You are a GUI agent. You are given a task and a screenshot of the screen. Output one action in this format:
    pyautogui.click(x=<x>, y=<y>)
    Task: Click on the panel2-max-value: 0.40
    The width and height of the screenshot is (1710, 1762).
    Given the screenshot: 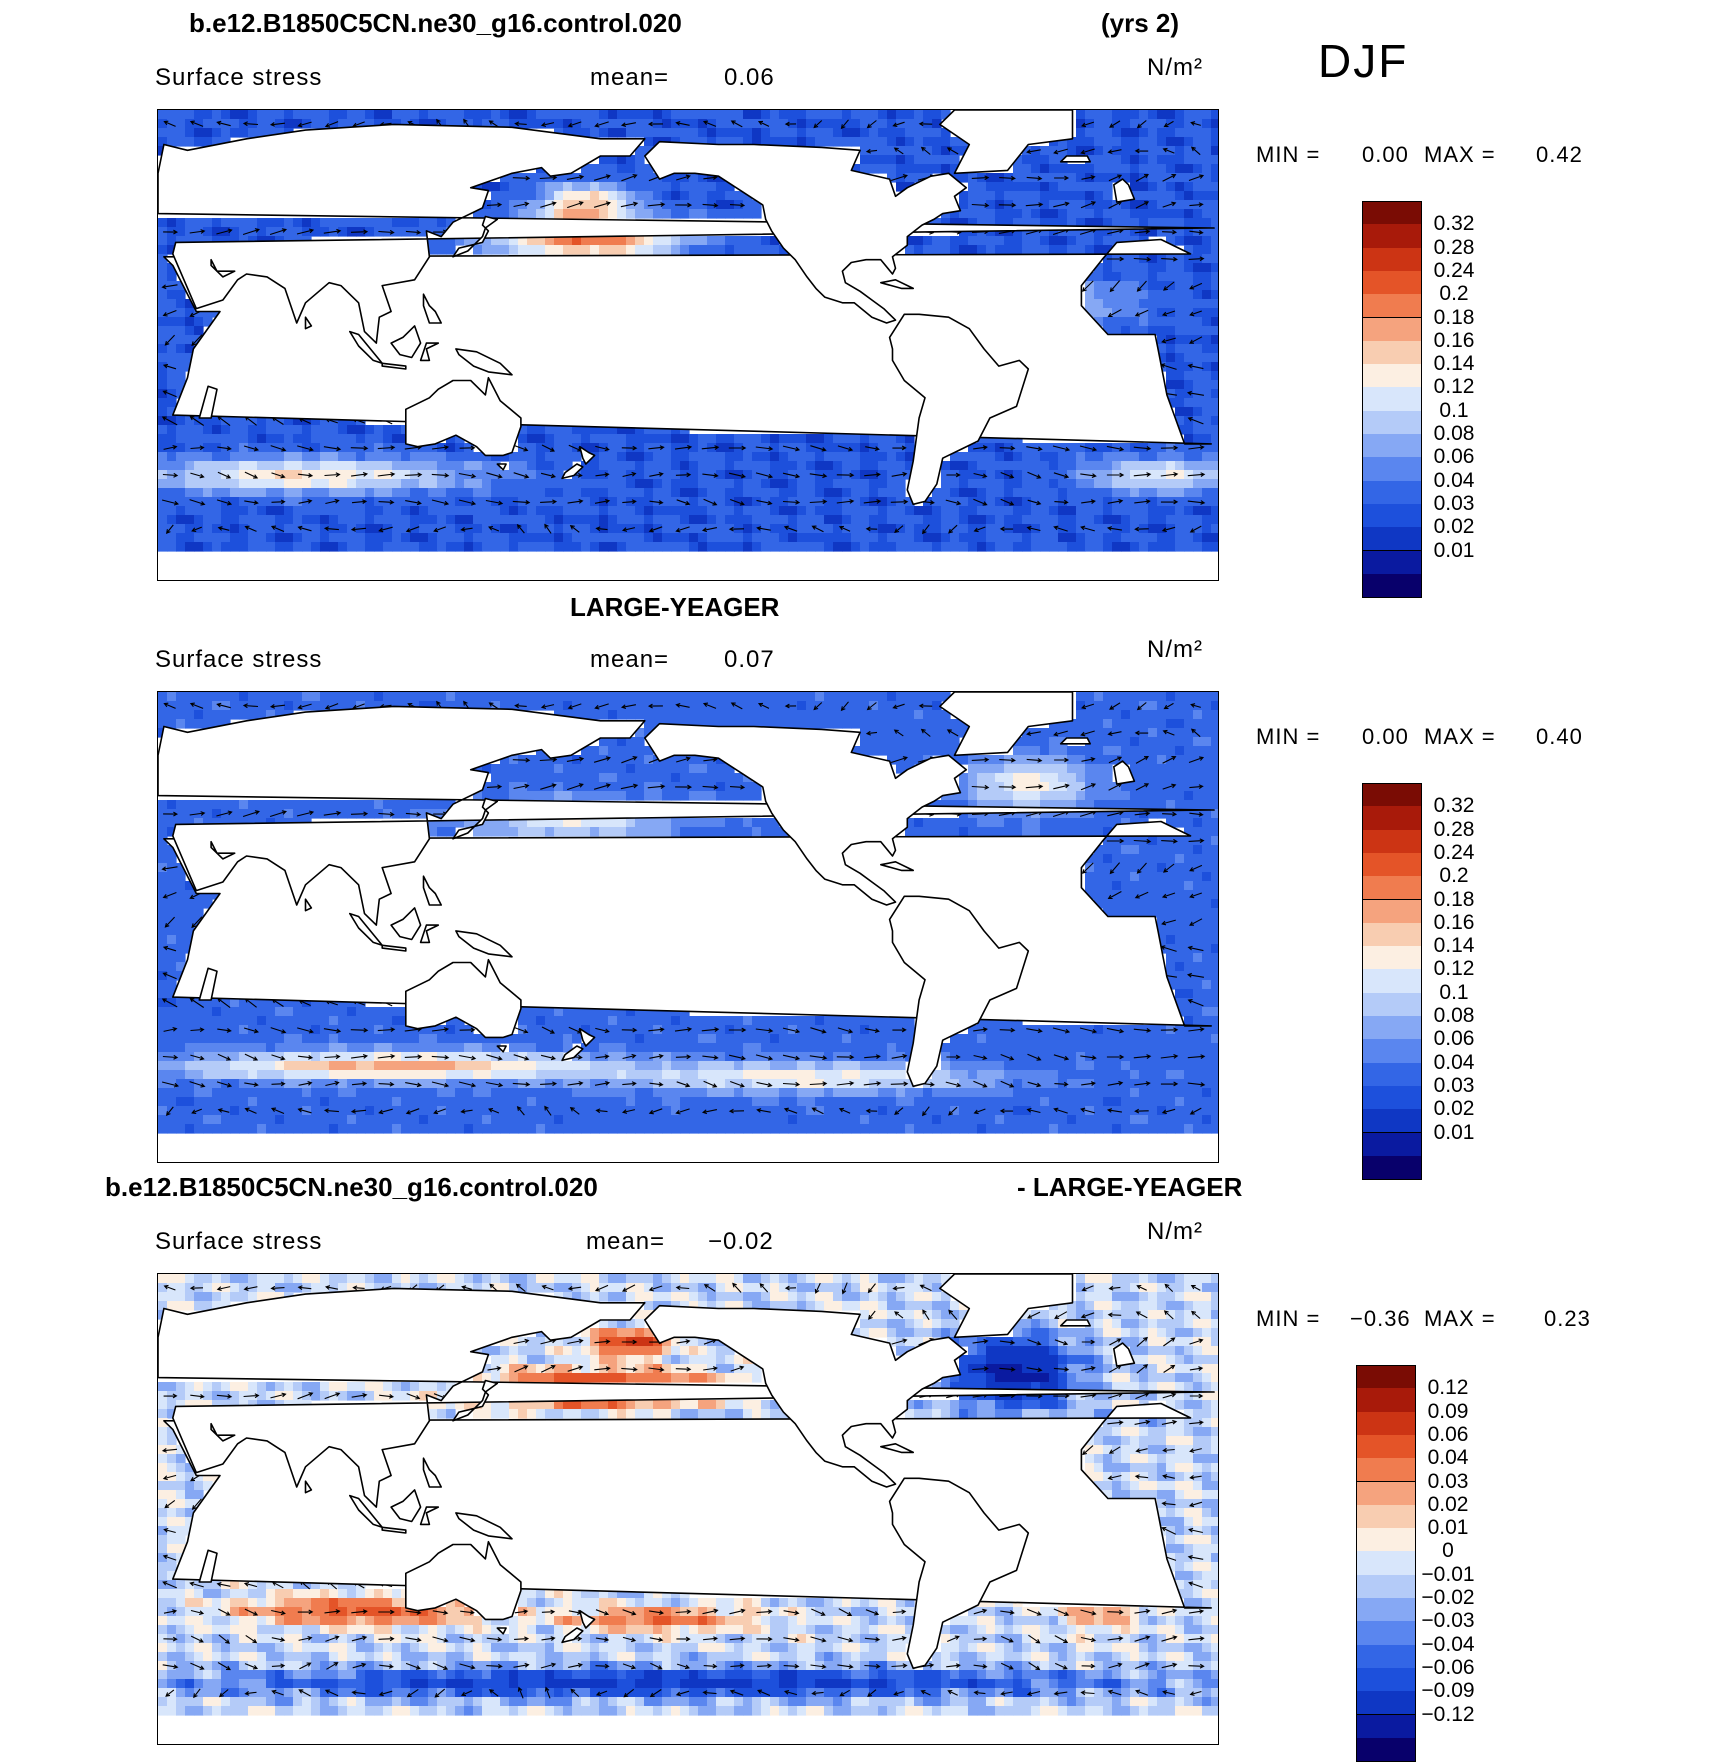 What is the action you would take?
    pyautogui.click(x=1559, y=737)
    